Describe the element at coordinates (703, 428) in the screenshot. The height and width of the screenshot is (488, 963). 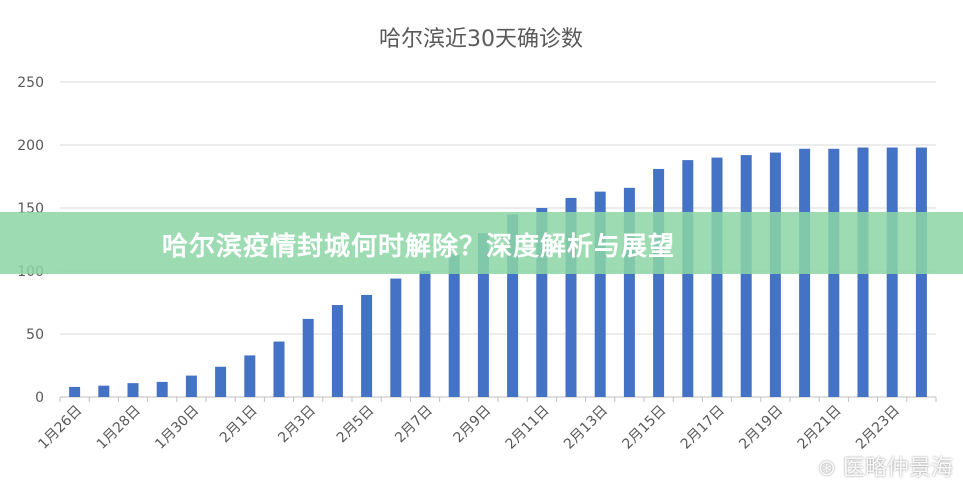
I see `x-tick-label: 2月17日` at that location.